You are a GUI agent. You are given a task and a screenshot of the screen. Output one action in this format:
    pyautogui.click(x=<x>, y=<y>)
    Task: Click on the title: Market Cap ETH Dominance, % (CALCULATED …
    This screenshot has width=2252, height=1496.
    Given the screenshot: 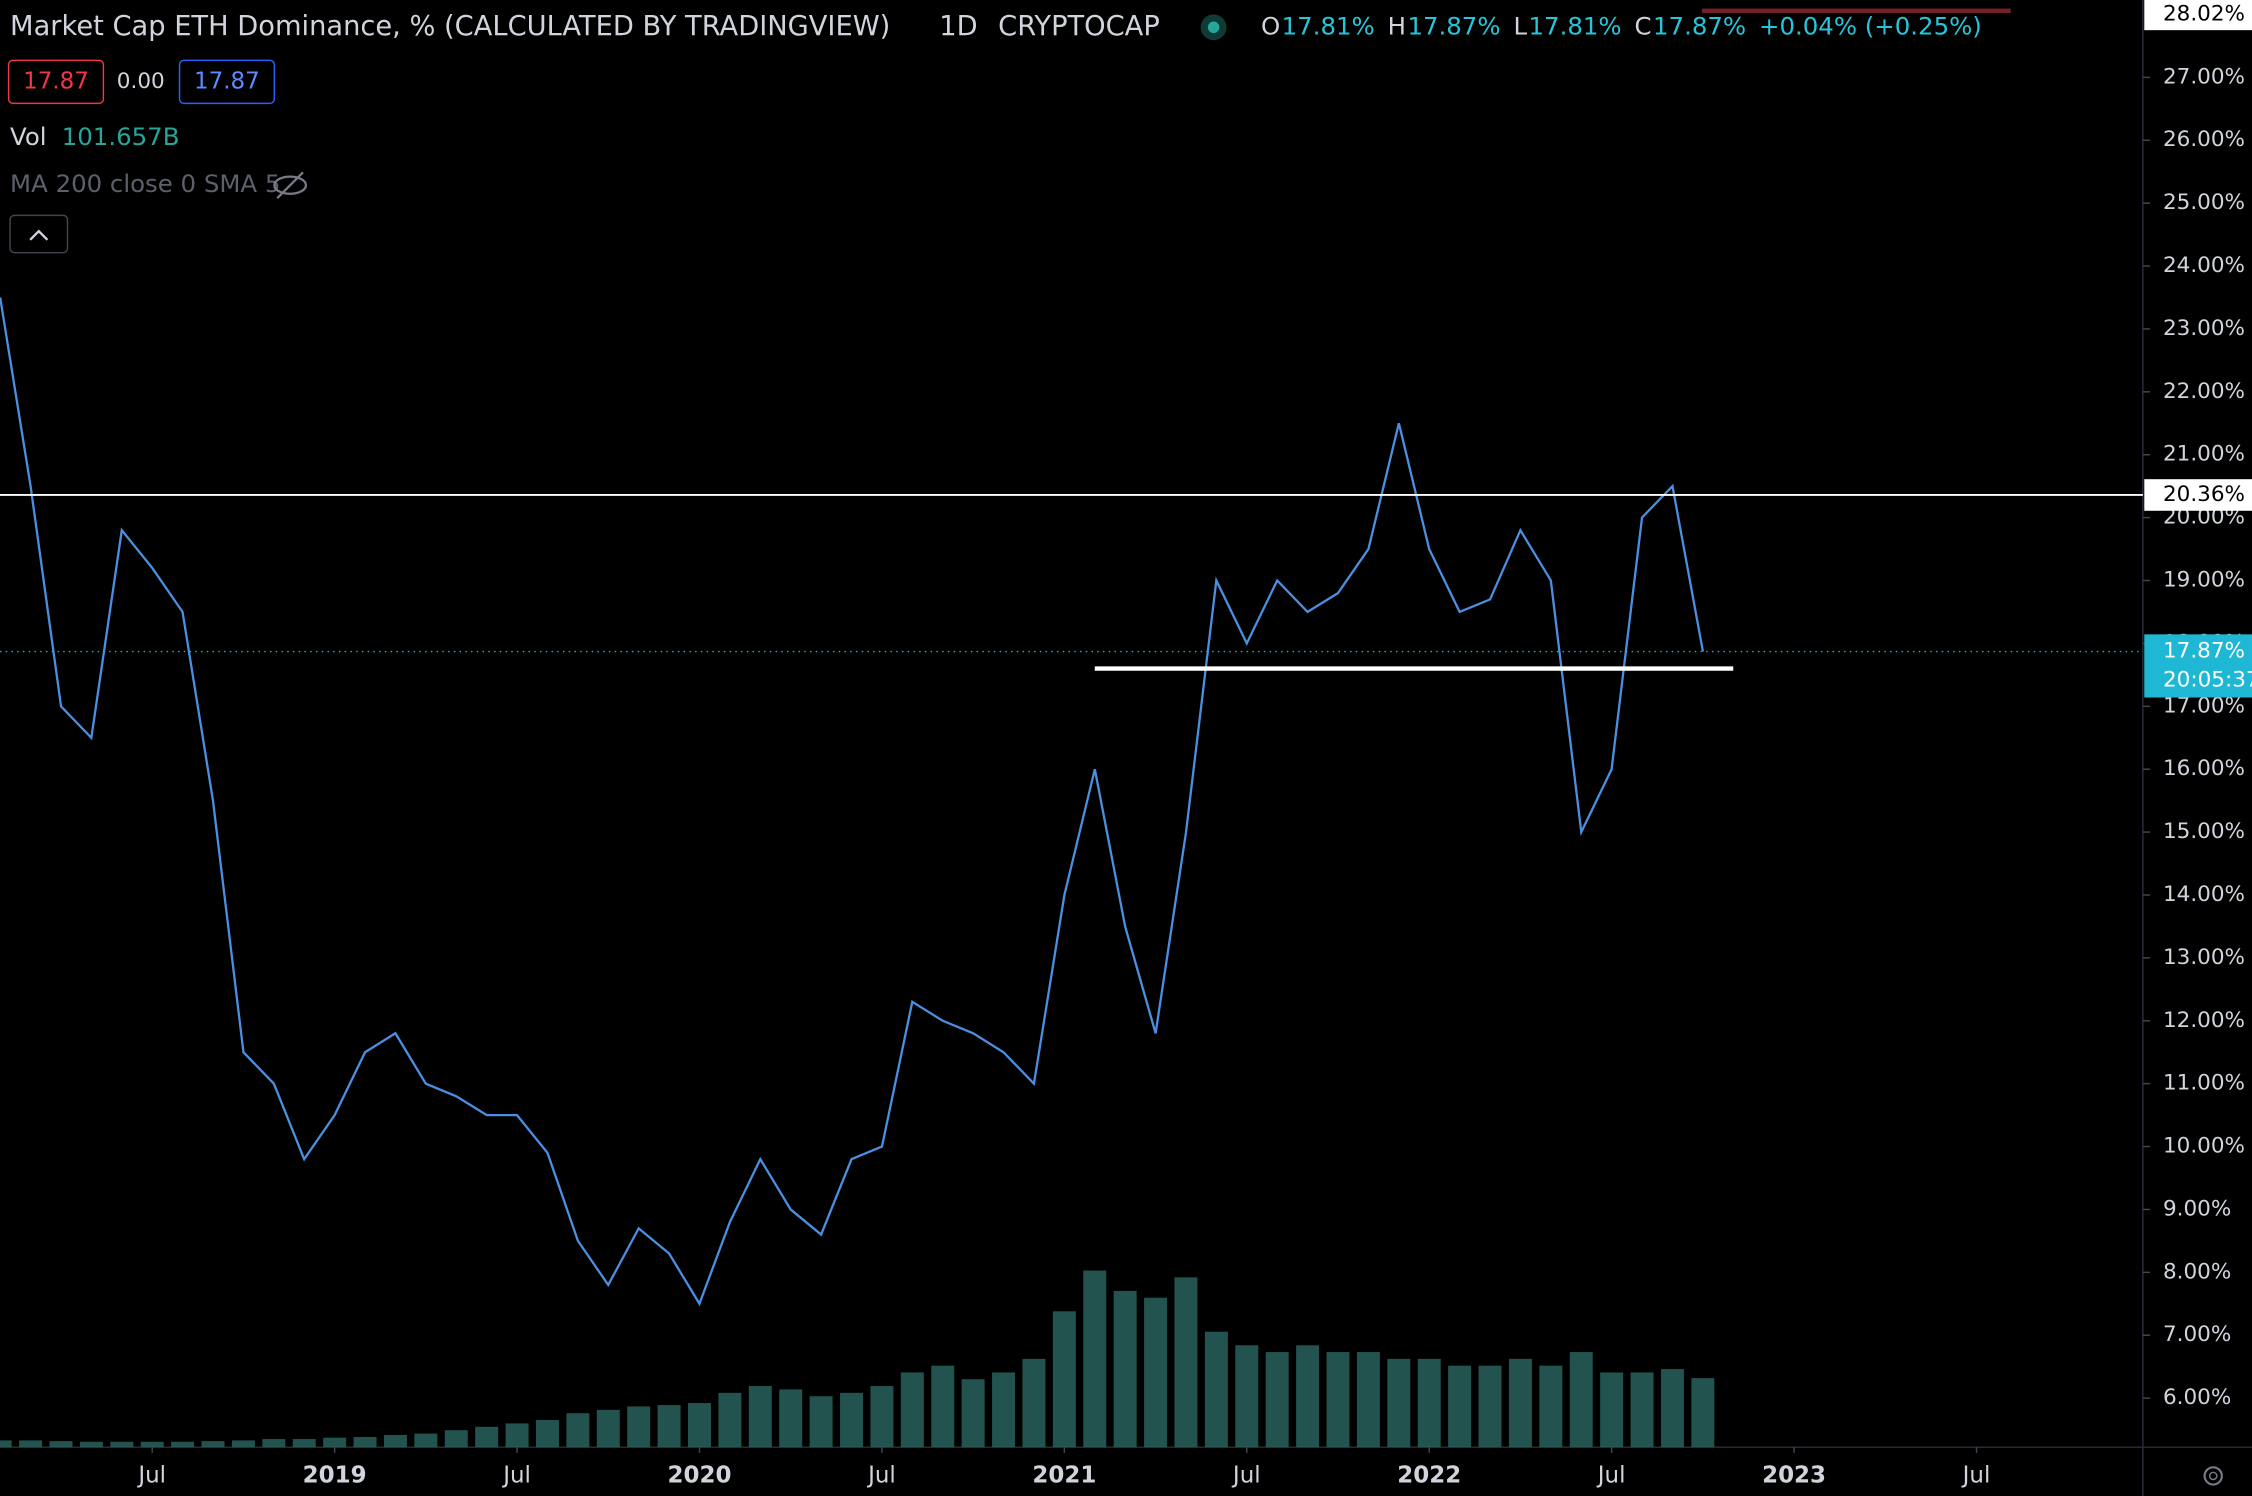 What is the action you would take?
    pyautogui.click(x=450, y=26)
    